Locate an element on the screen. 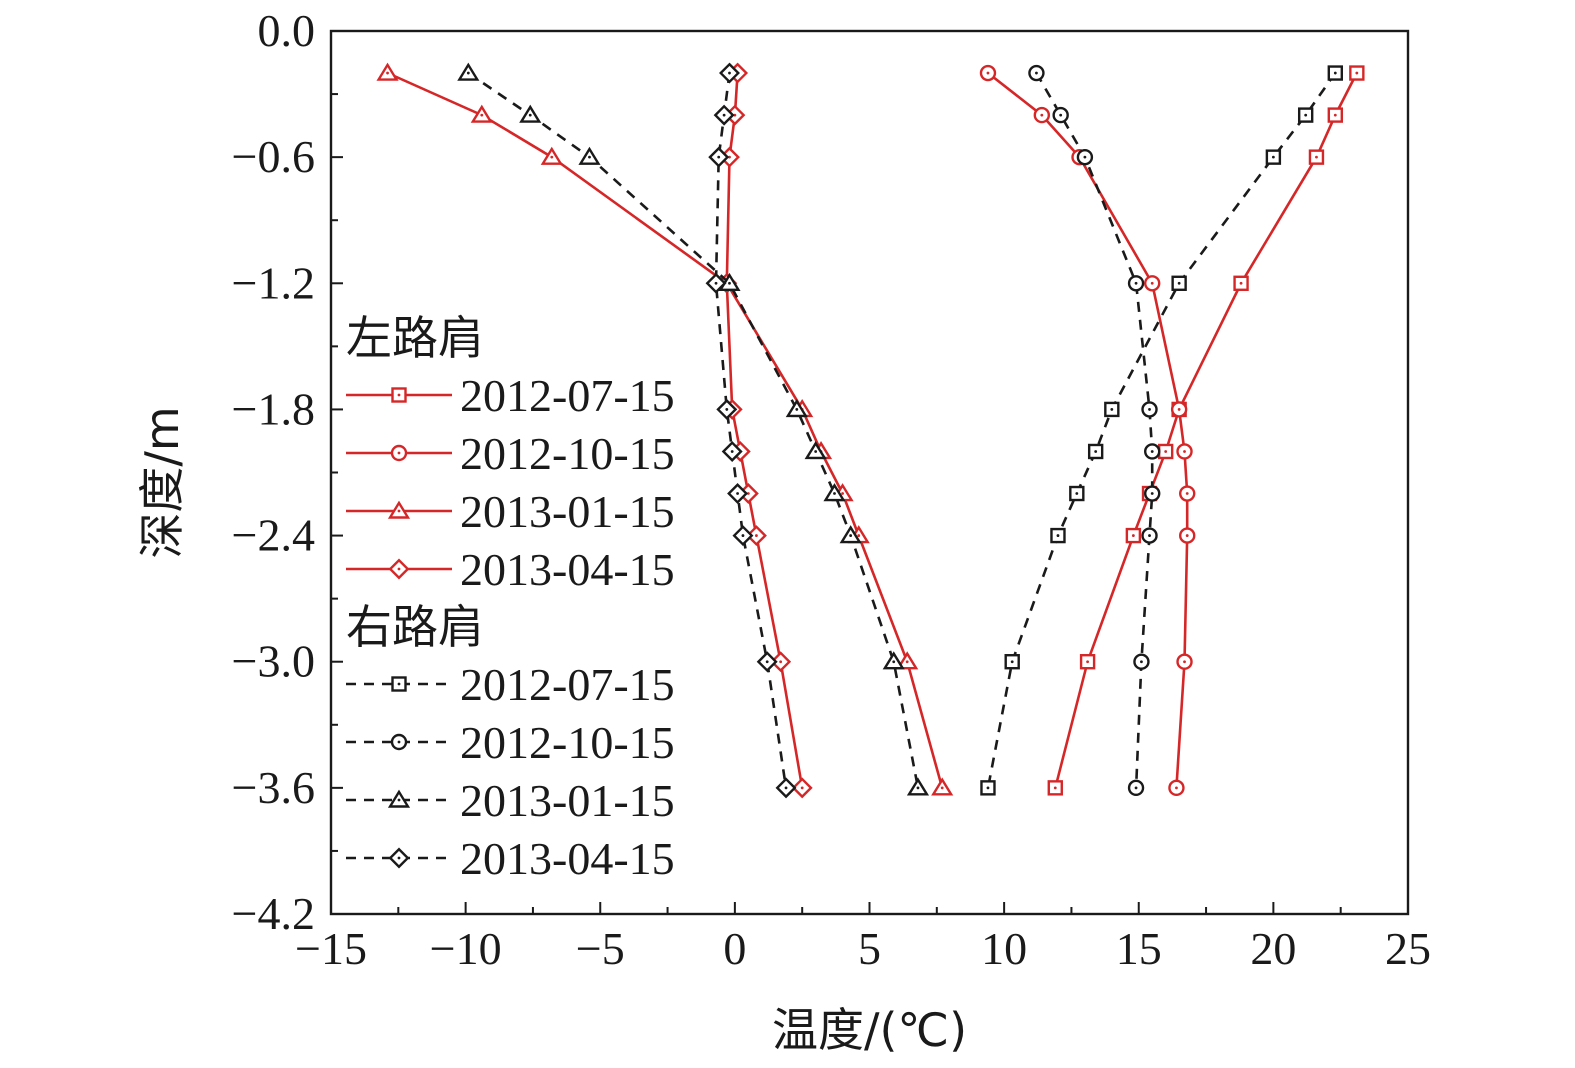 The image size is (1575, 1068). data-point-1-3-8-center is located at coordinates (767, 662).